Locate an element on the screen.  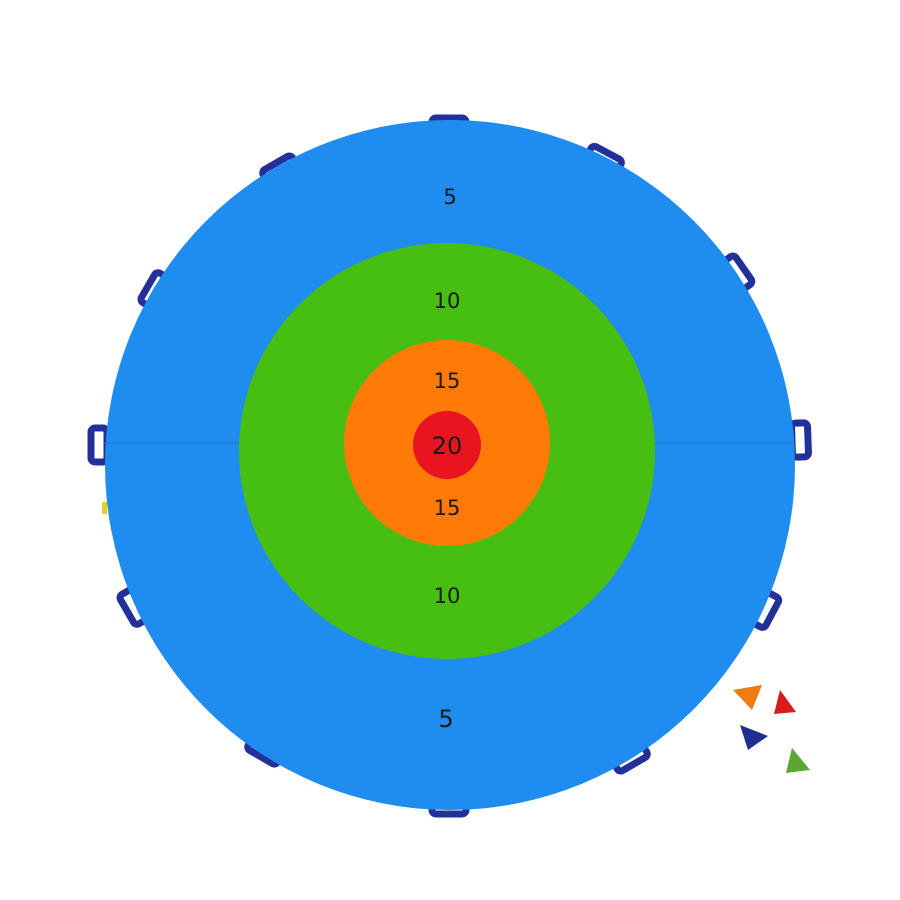
bullseye is located at coordinates (447, 445).